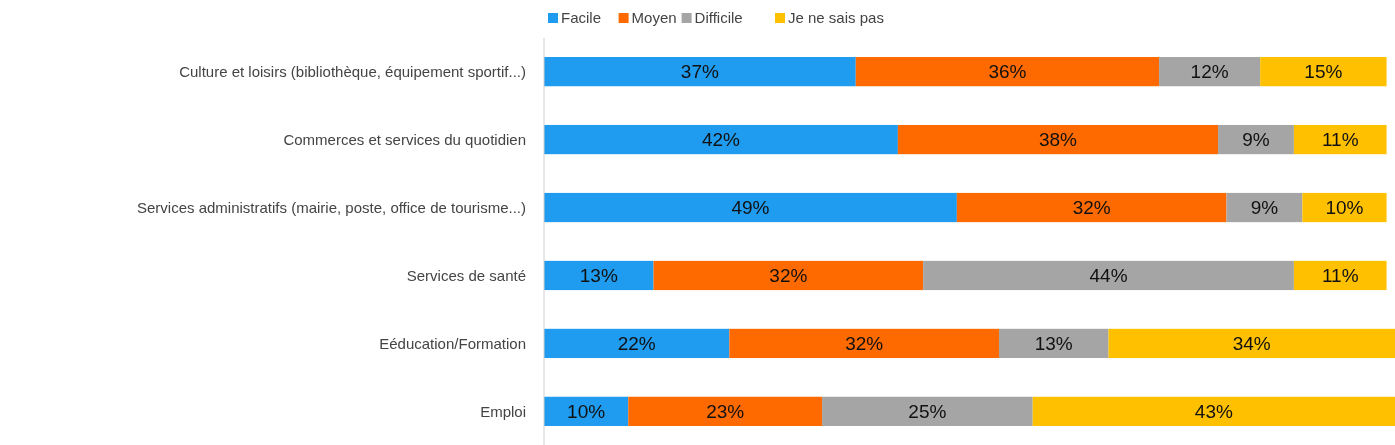  I want to click on data-label: 15%, so click(1323, 72).